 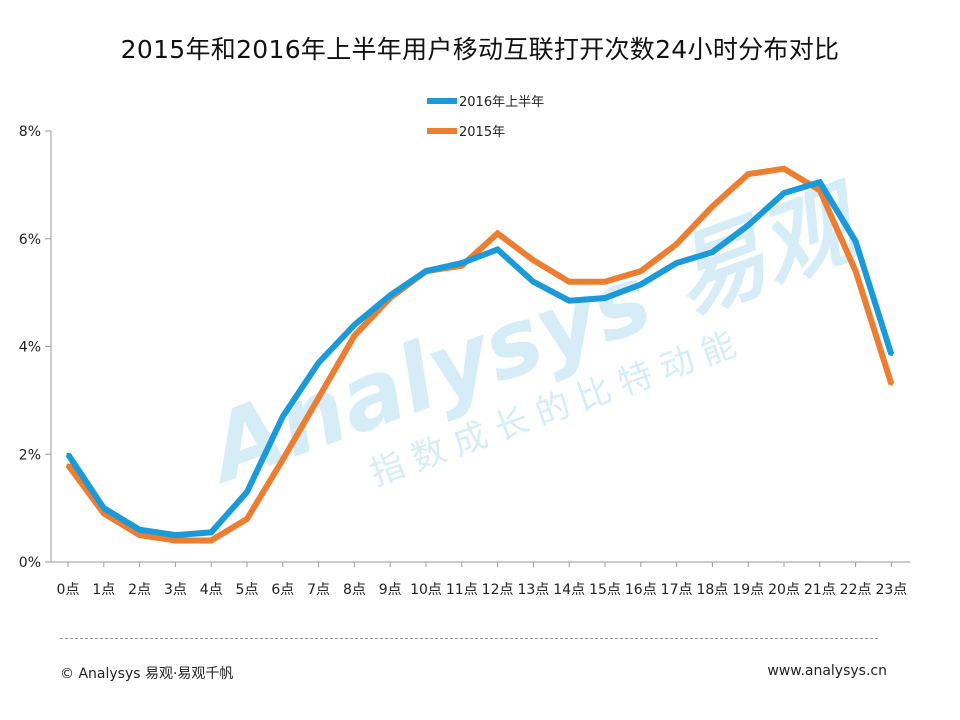 What do you see at coordinates (390, 590) in the screenshot?
I see `x-tick-label: 9点` at bounding box center [390, 590].